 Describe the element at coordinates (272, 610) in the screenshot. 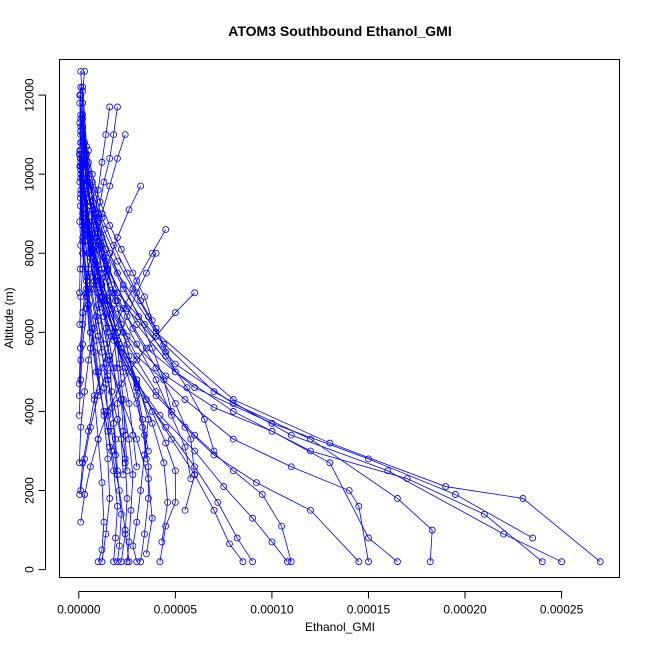

I see `x-tick-label: 0.00010` at that location.